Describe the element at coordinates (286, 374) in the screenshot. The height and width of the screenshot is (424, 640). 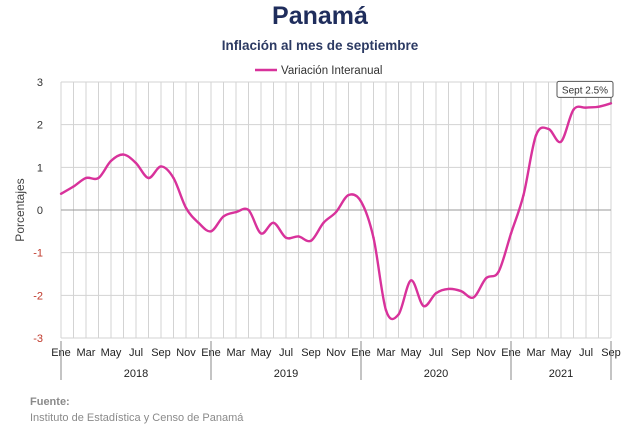
I see `year-label: 2019` at that location.